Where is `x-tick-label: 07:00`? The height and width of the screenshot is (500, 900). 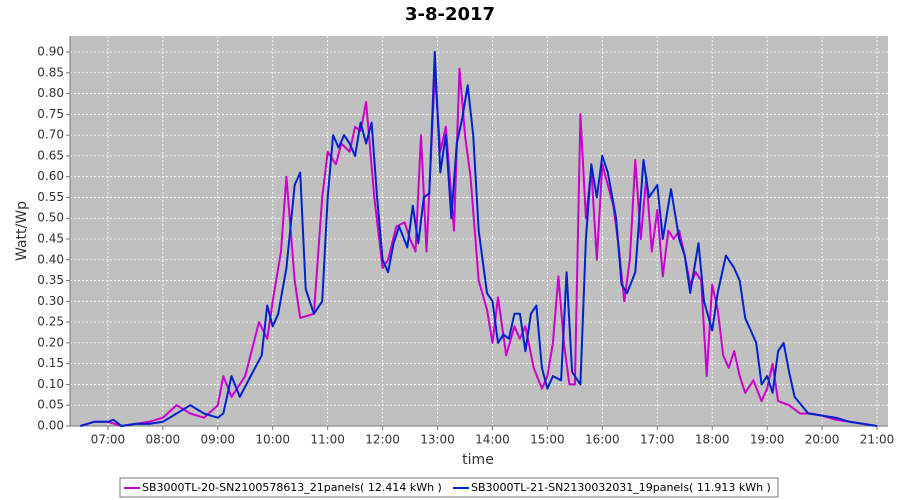 x-tick-label: 07:00 is located at coordinates (108, 440).